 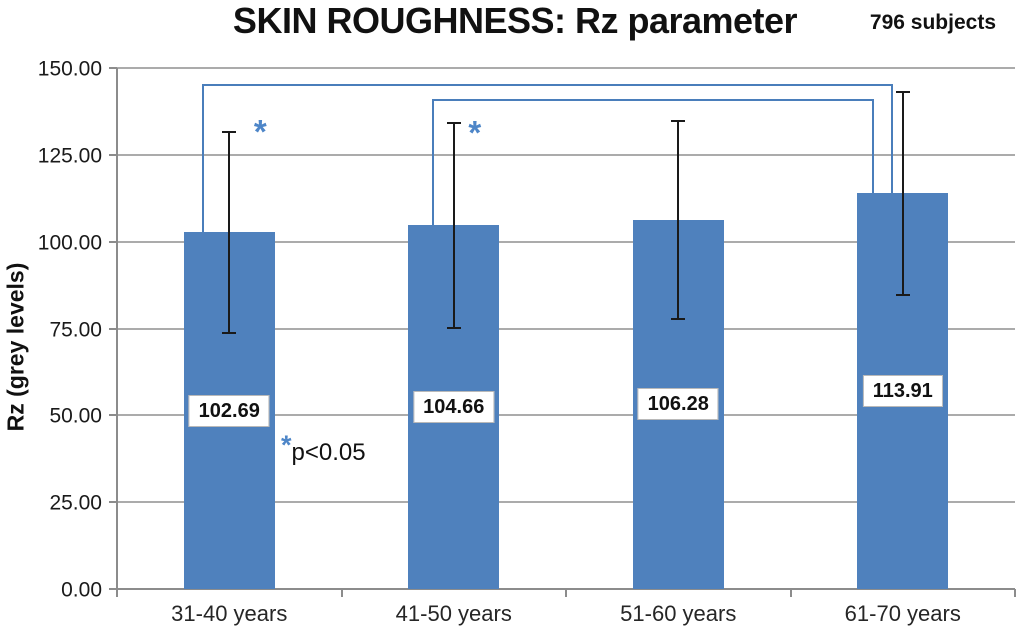 I want to click on bar-value-label: 106.28, so click(x=678, y=404).